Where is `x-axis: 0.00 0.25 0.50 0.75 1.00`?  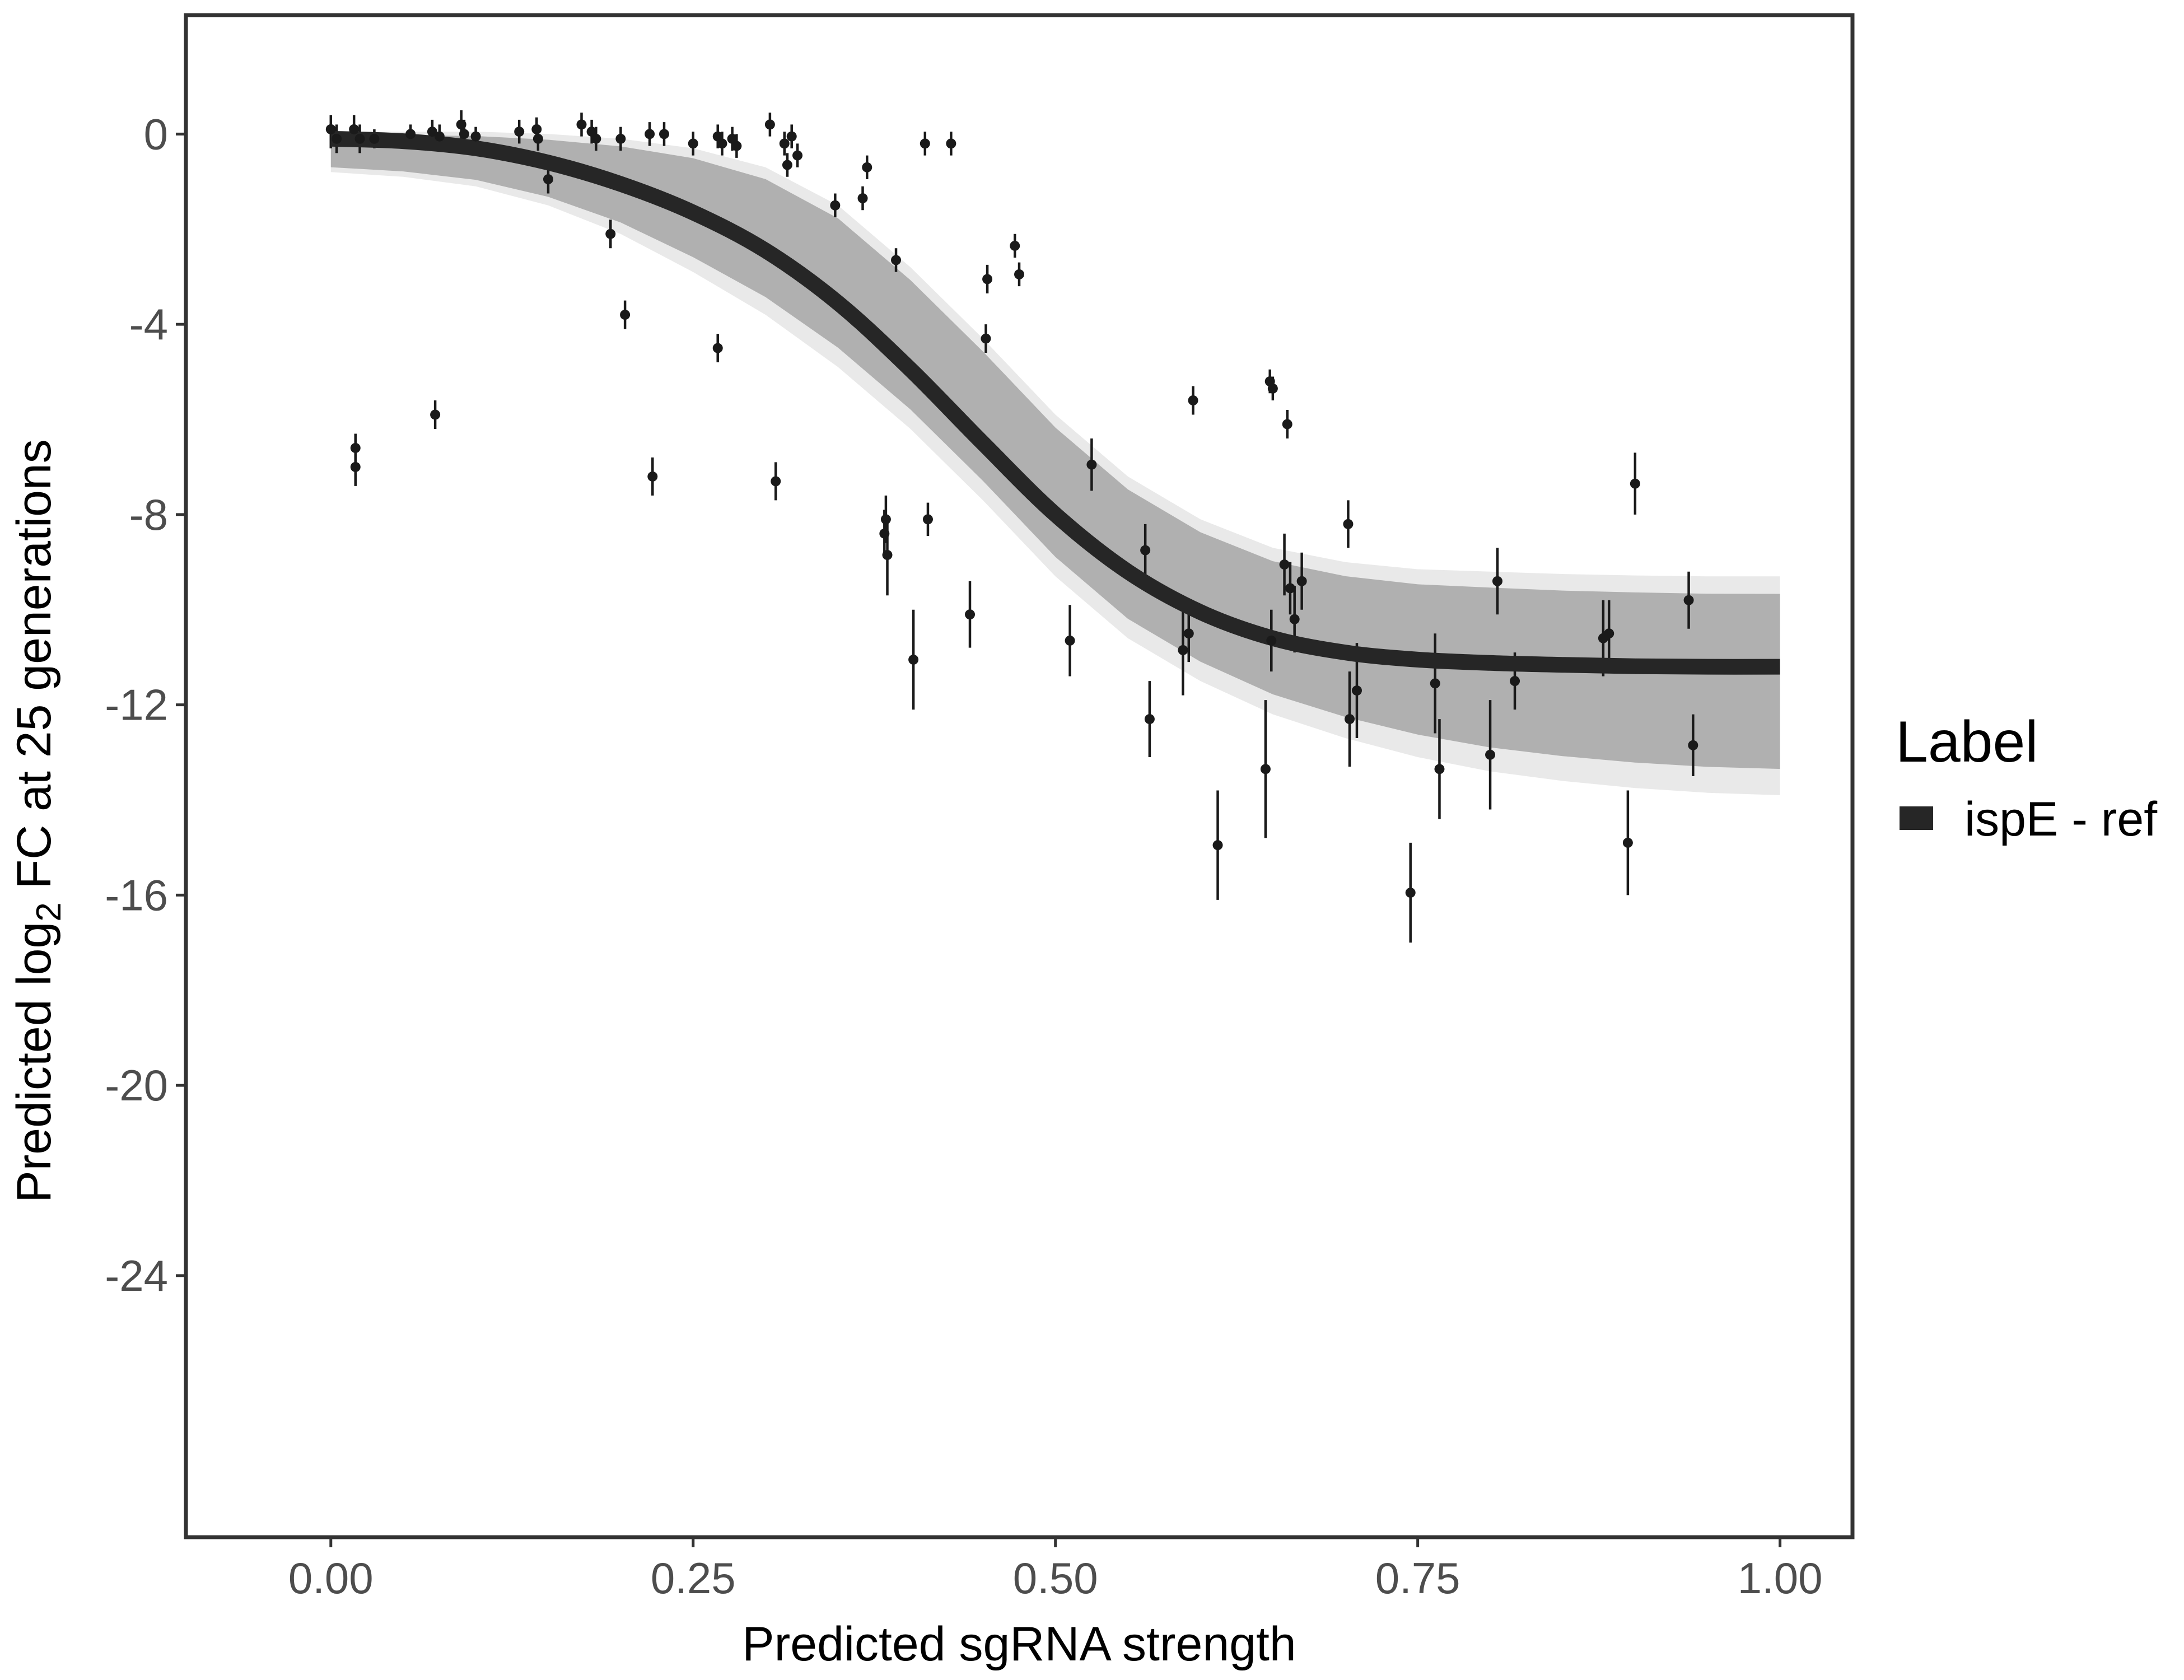
x-axis: 0.00 0.25 0.50 0.75 1.00 is located at coordinates (1056, 1570).